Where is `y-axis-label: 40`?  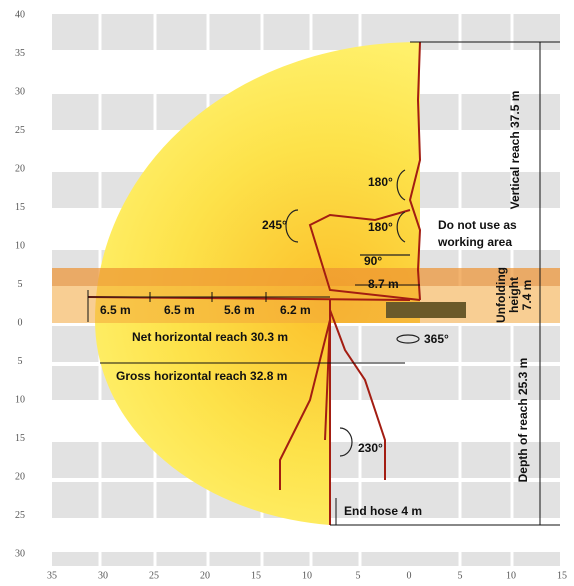 y-axis-label: 40 is located at coordinates (20, 14).